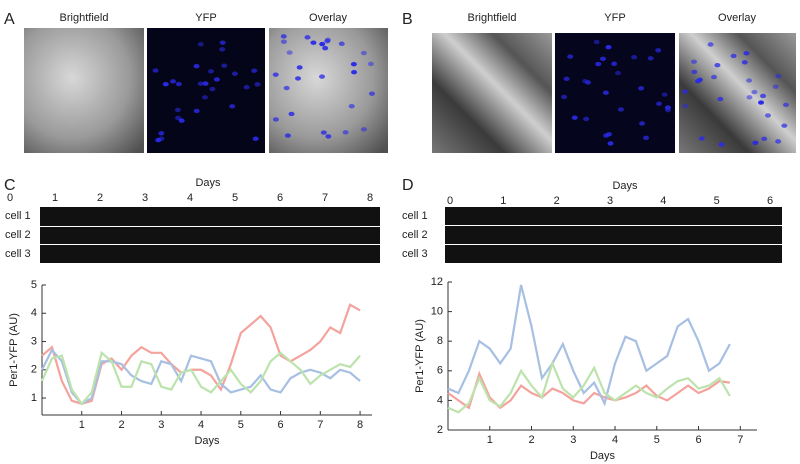 The height and width of the screenshot is (464, 800). I want to click on strip-title: Days, so click(625, 186).